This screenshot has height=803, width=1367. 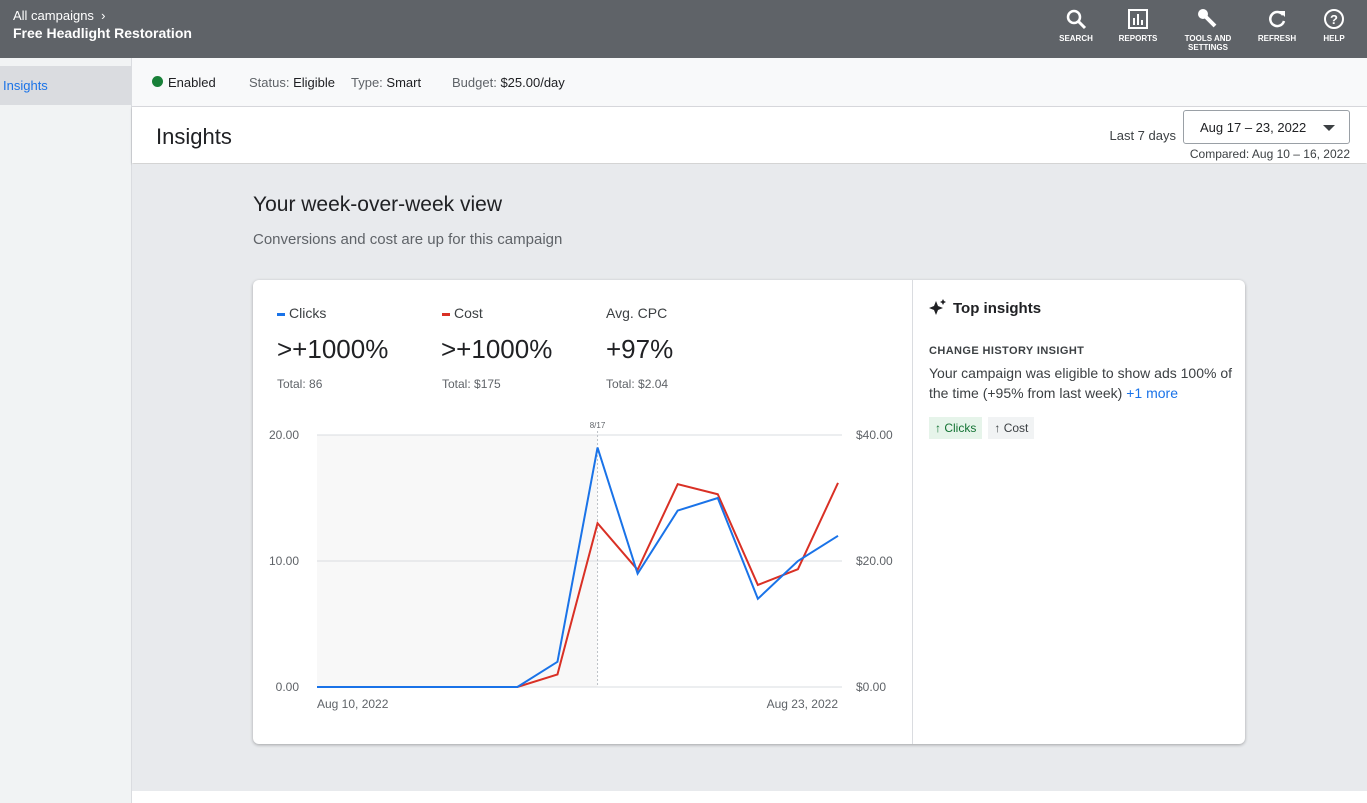 I want to click on tool-label: REPORTS, so click(x=1138, y=38).